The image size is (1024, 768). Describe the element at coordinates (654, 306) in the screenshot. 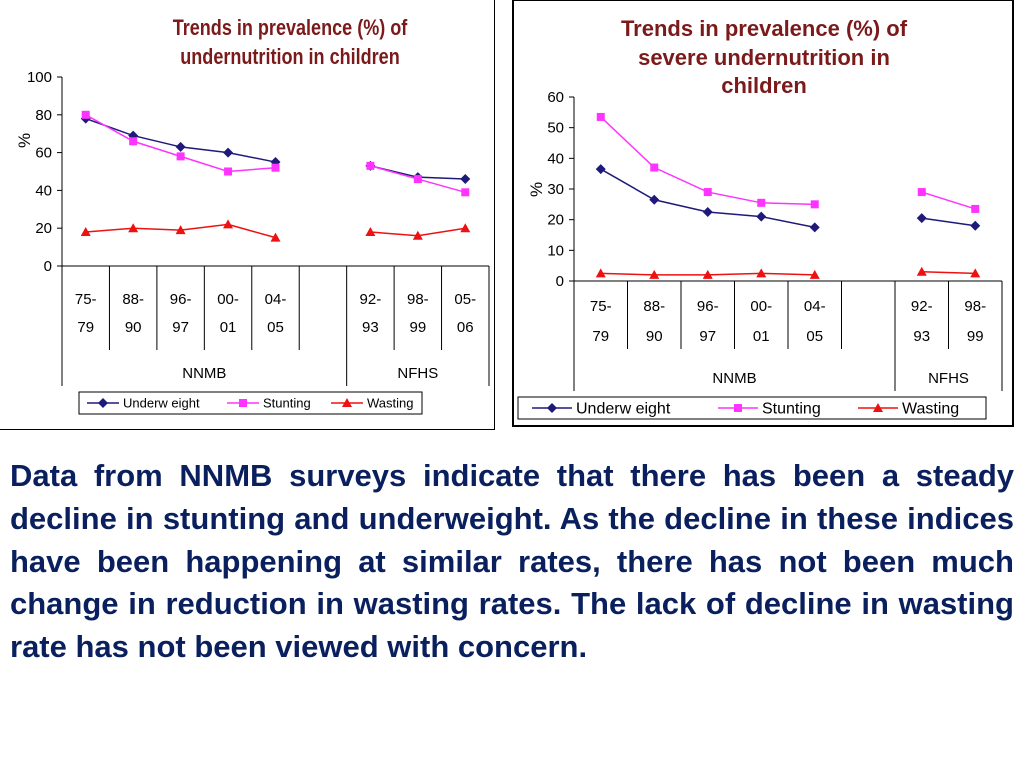

I see `x-tick-label: 88-` at that location.